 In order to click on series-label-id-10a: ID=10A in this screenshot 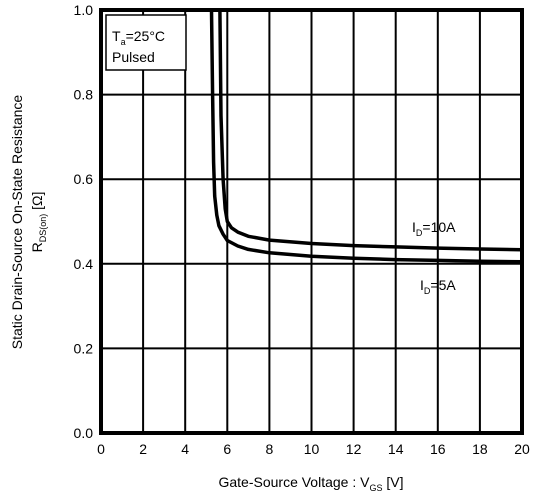, I will do `click(434, 228)`.